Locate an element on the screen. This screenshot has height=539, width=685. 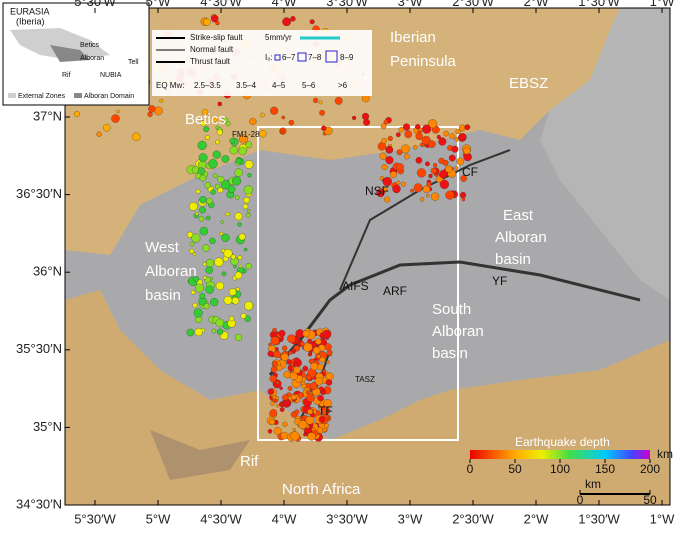
place-label: Rif is located at coordinates (249, 461).